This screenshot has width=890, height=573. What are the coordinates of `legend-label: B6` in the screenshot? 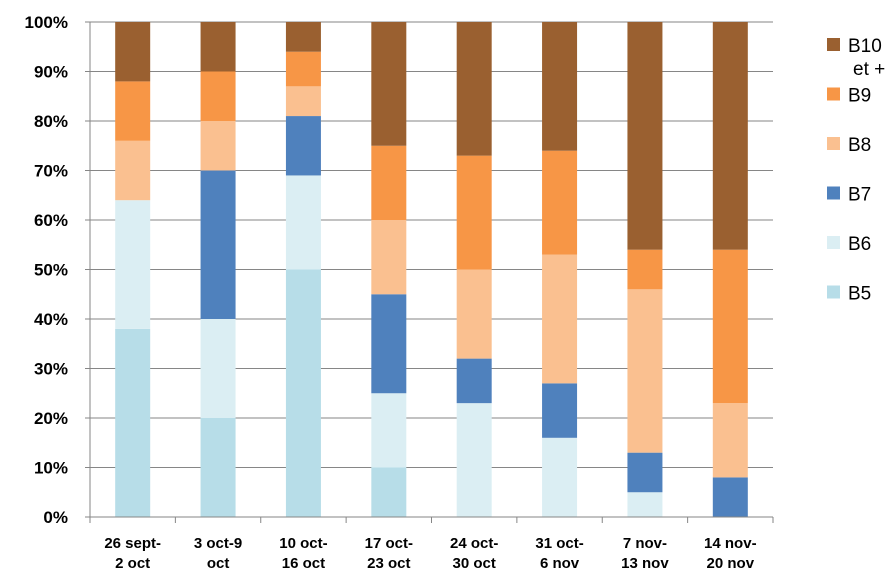 It's located at (859, 244).